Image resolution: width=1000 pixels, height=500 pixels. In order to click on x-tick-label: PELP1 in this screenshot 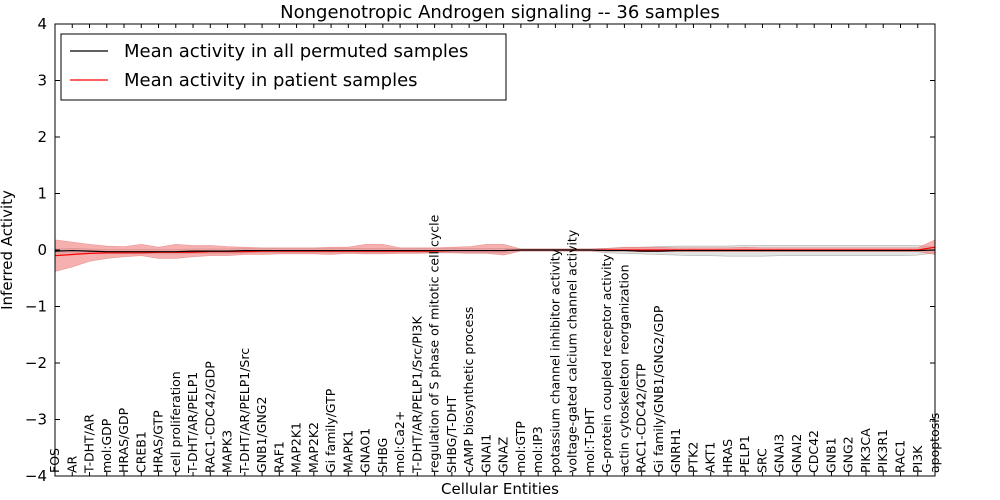, I will do `click(744, 454)`.